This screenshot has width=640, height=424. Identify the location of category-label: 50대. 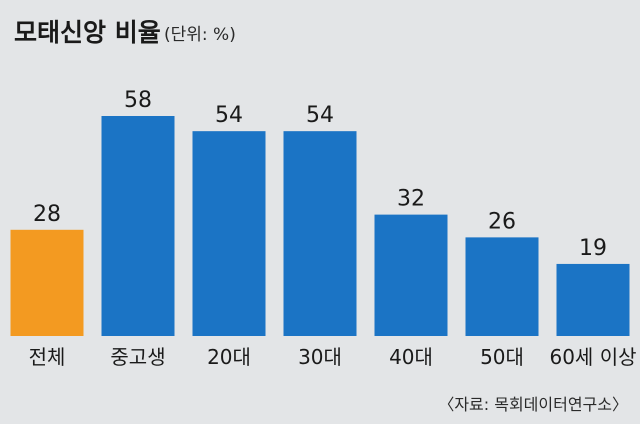
(502, 357).